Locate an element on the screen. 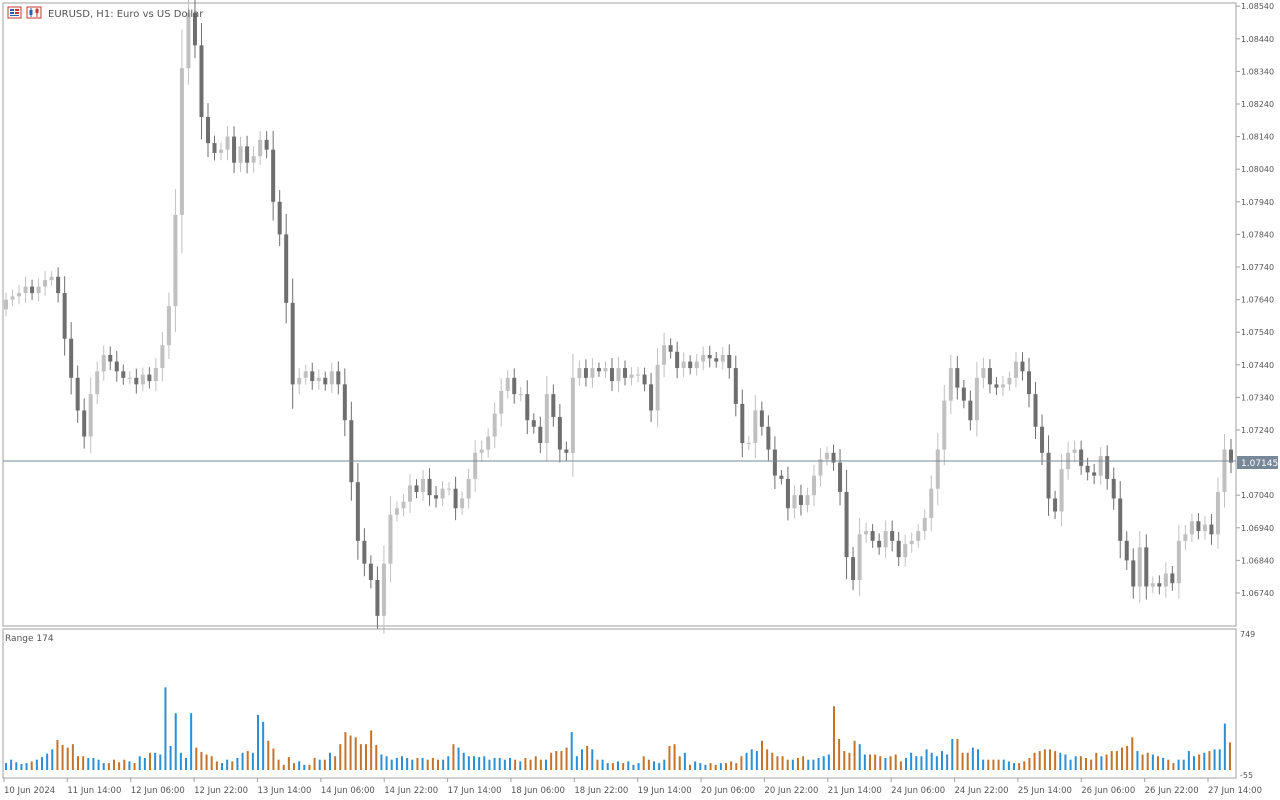 This screenshot has width=1280, height=800. chart-window-icon is located at coordinates (14, 12).